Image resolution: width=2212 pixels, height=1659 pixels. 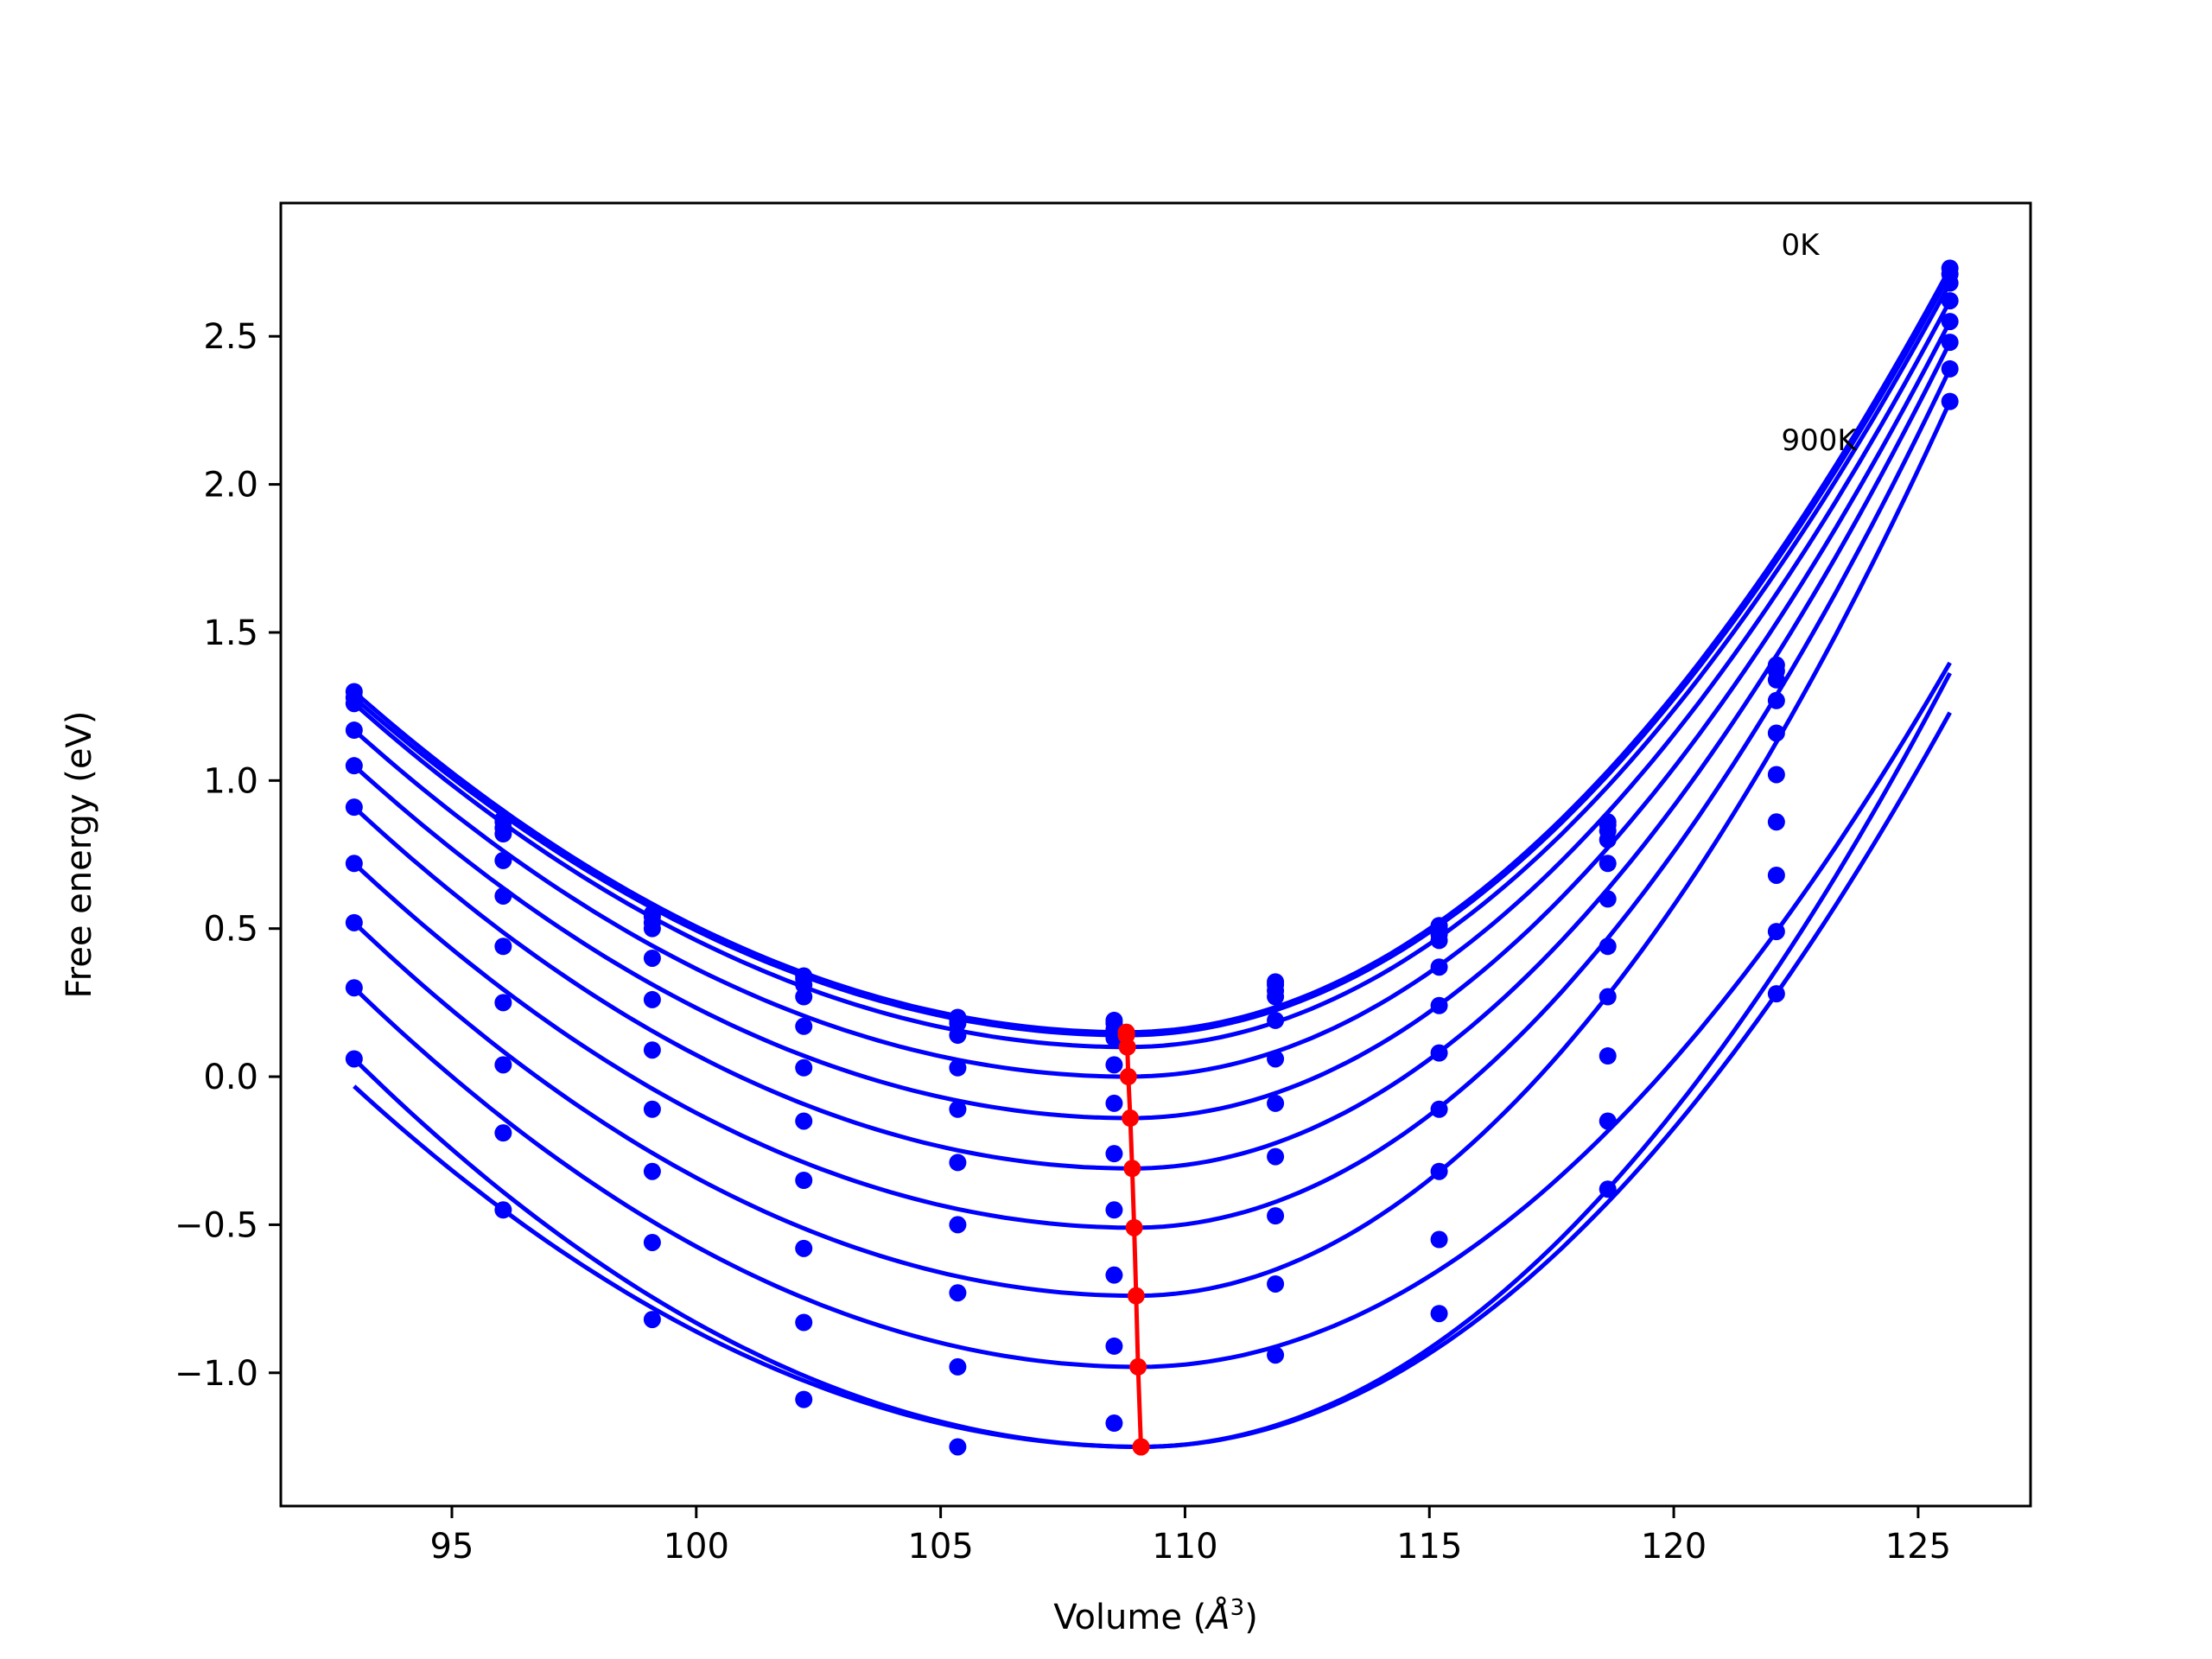 What do you see at coordinates (79, 855) in the screenshot?
I see `y-axis-label: Free energy (eV)` at bounding box center [79, 855].